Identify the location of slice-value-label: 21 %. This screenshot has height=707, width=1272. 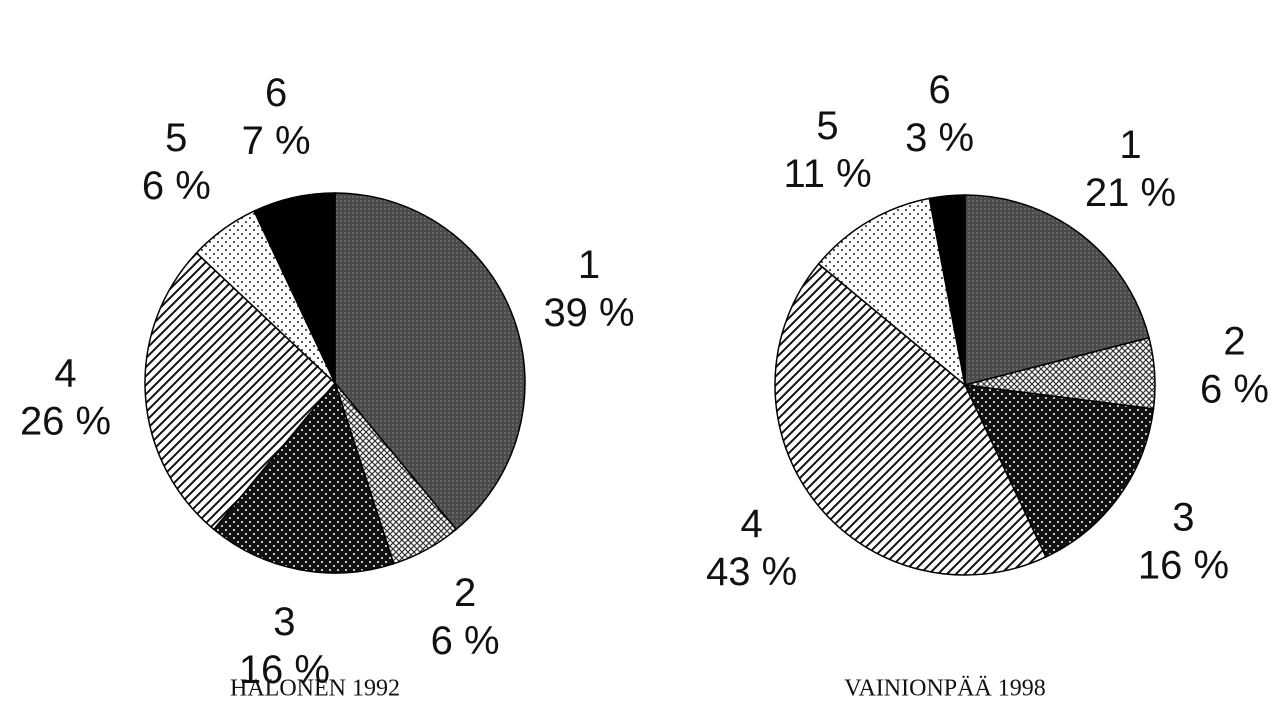
(1130, 193).